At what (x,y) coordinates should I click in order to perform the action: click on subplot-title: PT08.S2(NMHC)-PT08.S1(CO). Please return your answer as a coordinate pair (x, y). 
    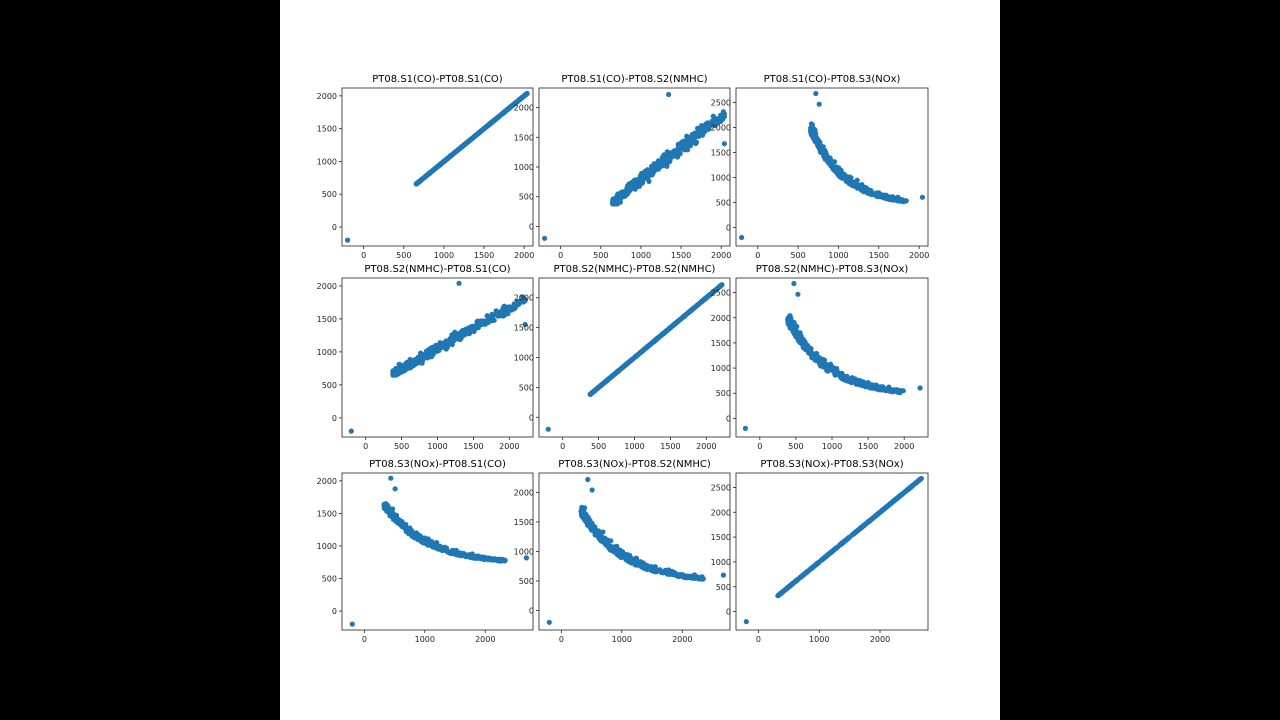
    Looking at the image, I should click on (437, 269).